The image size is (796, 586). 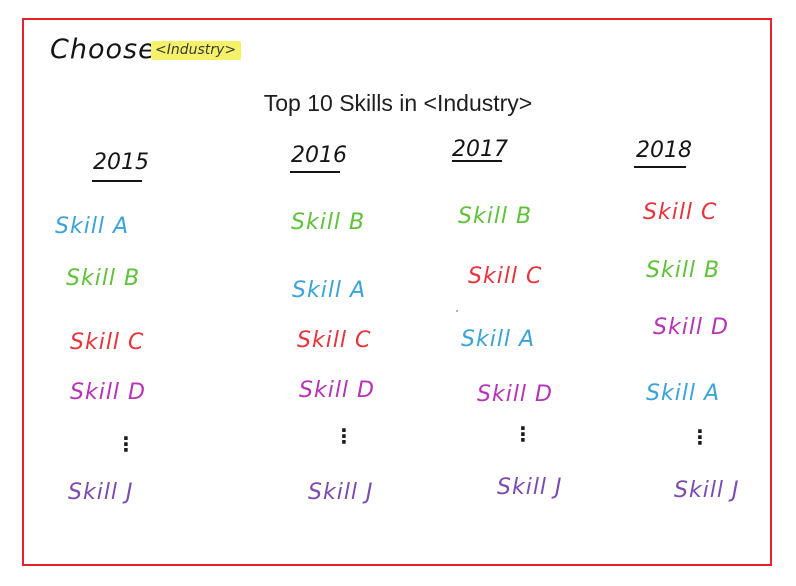 I want to click on choose-label: Choose:, so click(x=108, y=49).